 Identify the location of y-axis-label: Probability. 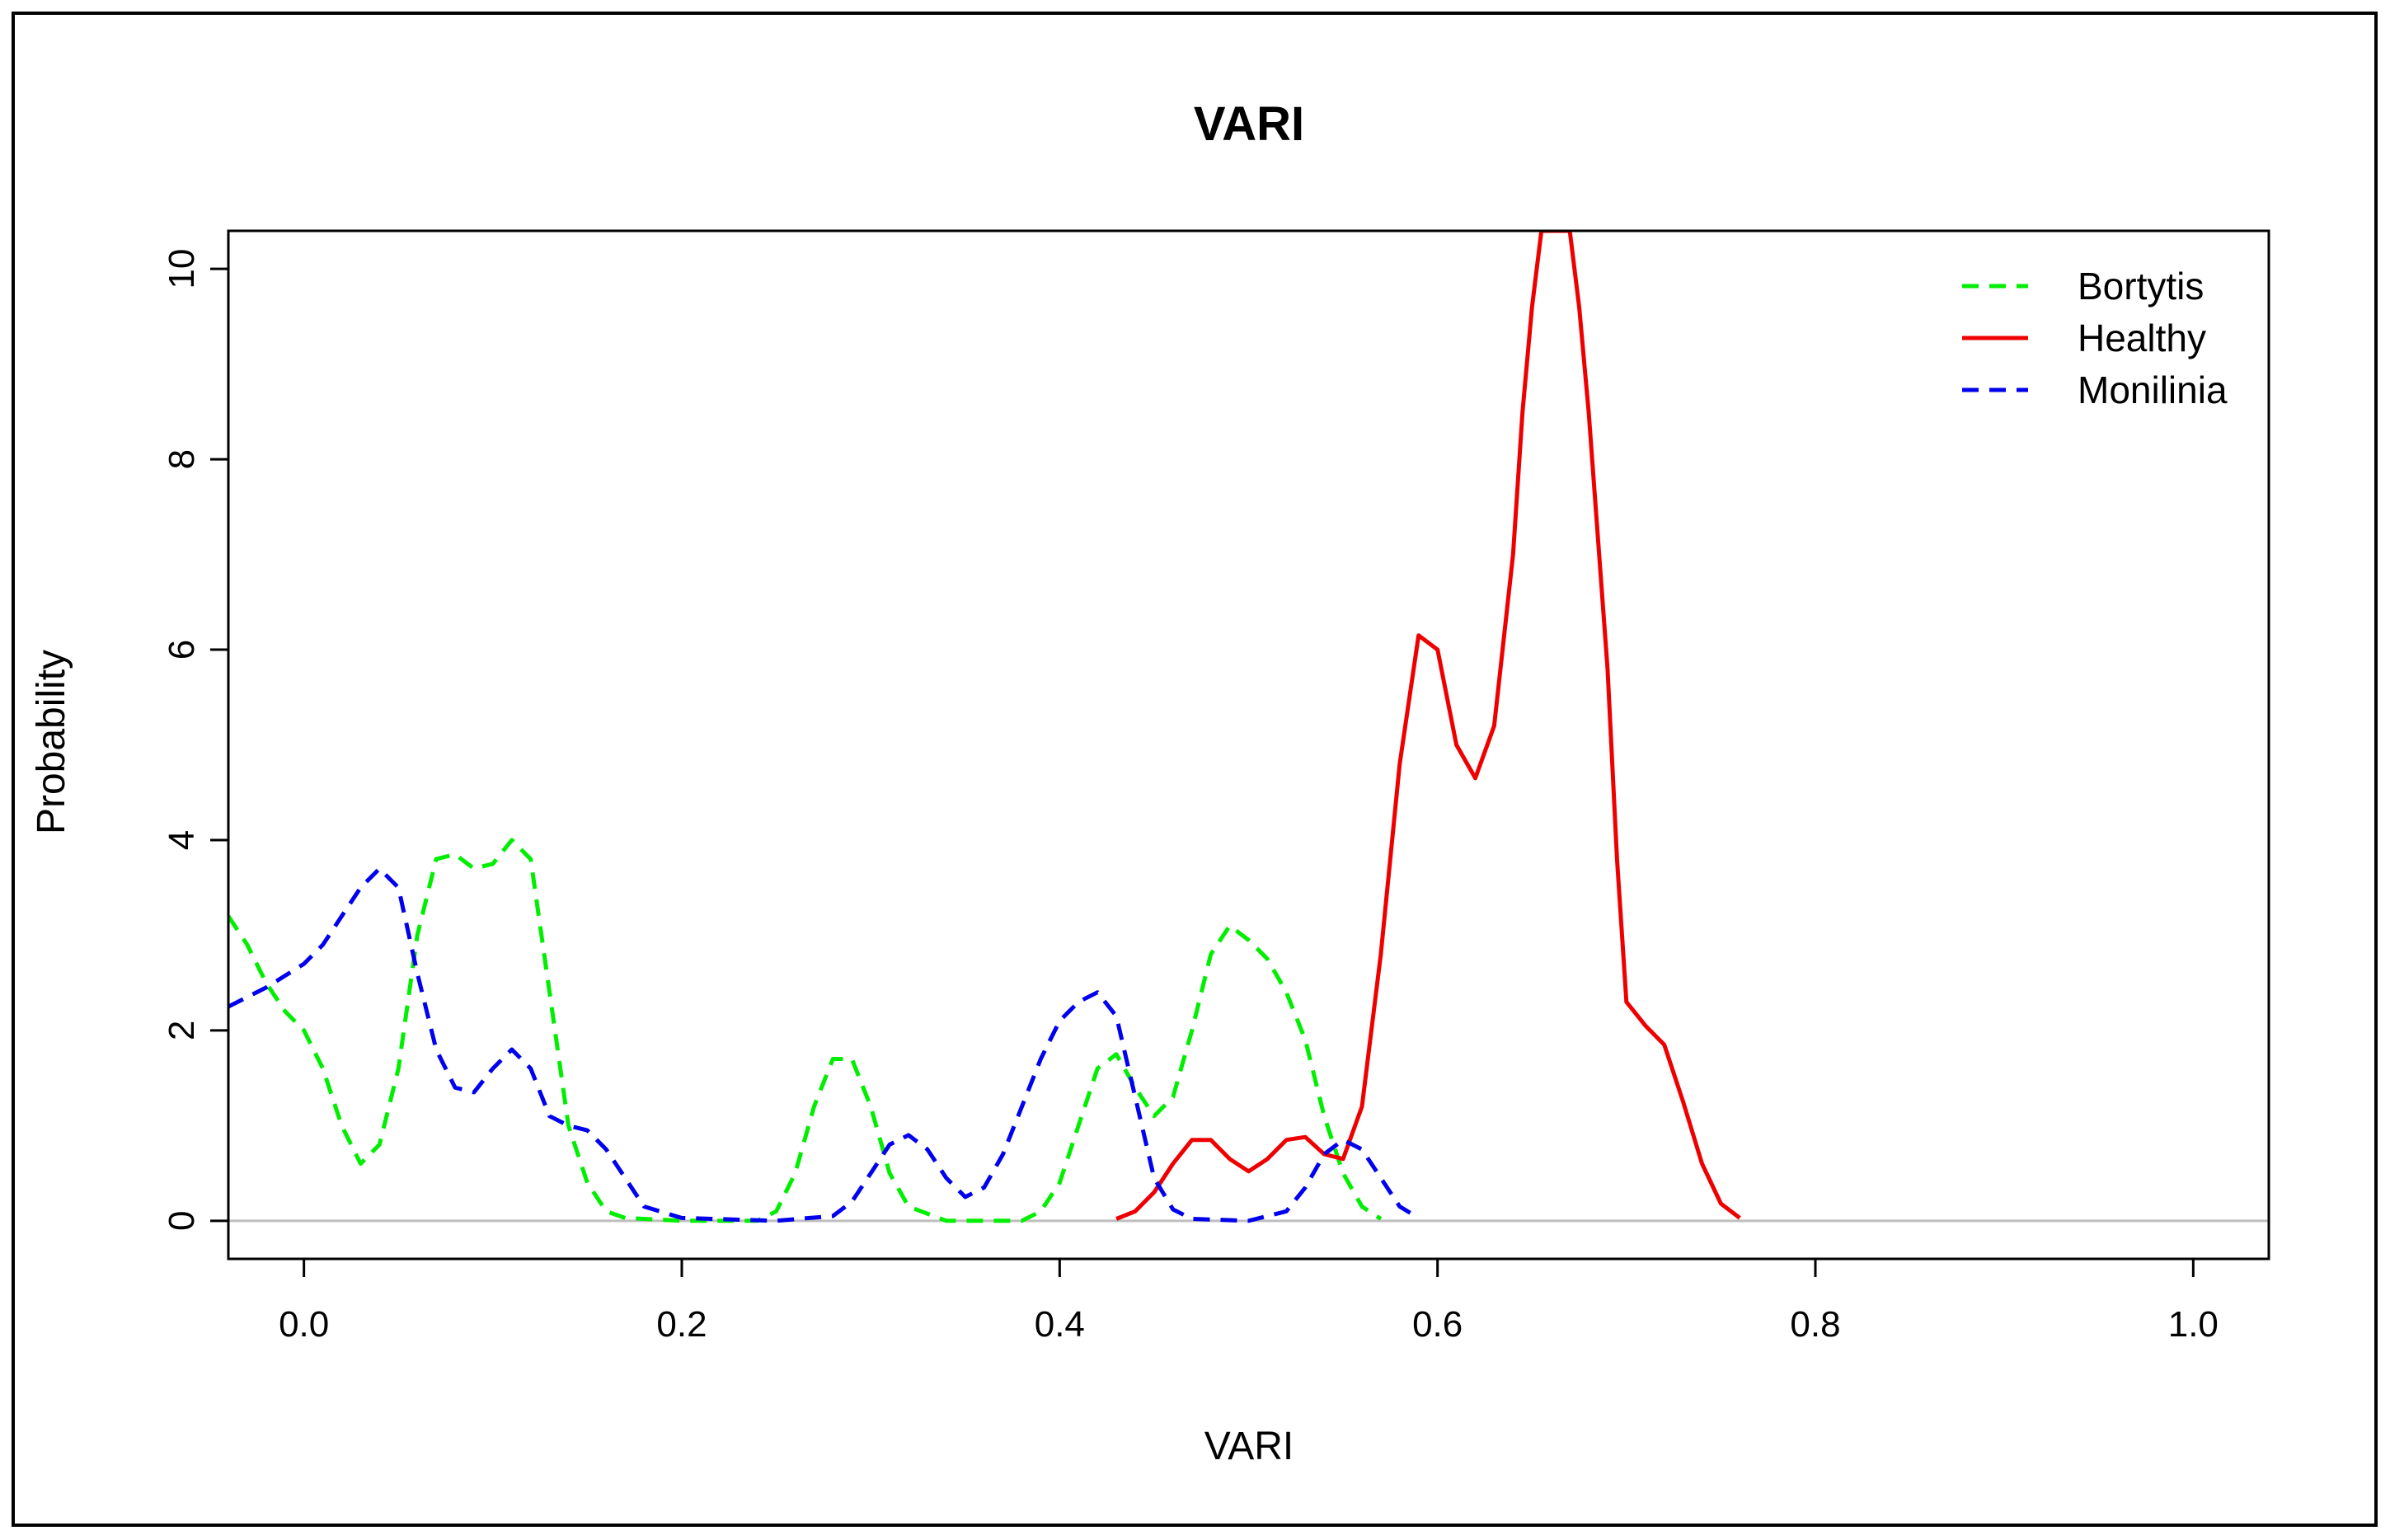
(51, 742).